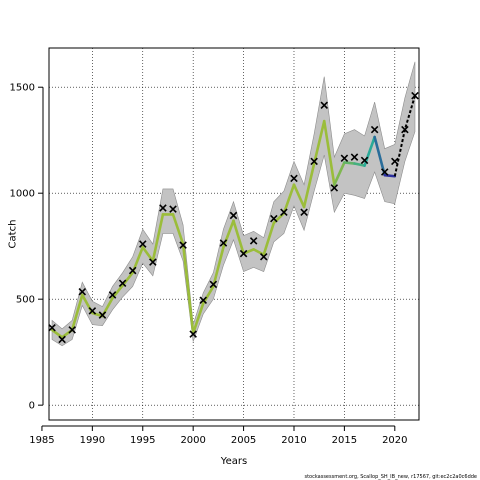  What do you see at coordinates (92, 440) in the screenshot?
I see `x-tick-label: 1990` at bounding box center [92, 440].